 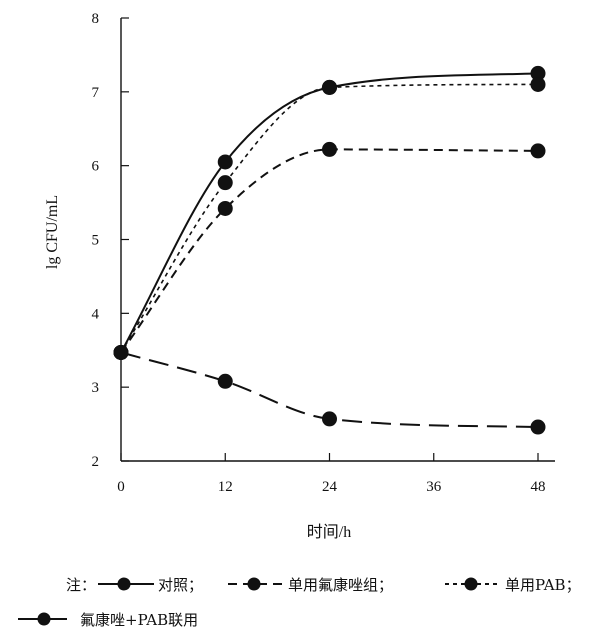 I want to click on series-line, so click(x=329, y=390).